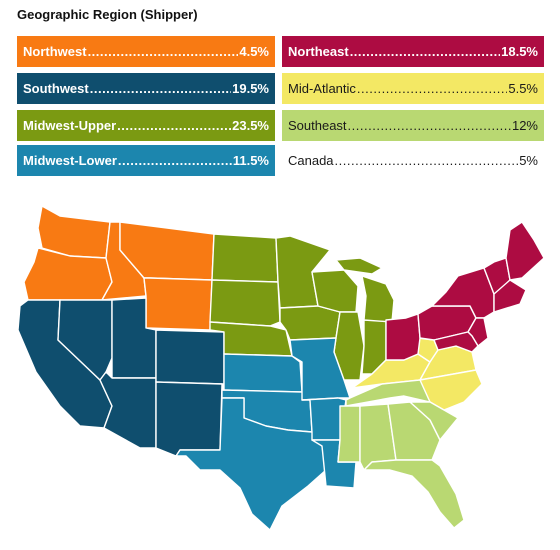 Image resolution: width=560 pixels, height=550 pixels. What do you see at coordinates (378, 299) in the screenshot?
I see `state-michigan` at bounding box center [378, 299].